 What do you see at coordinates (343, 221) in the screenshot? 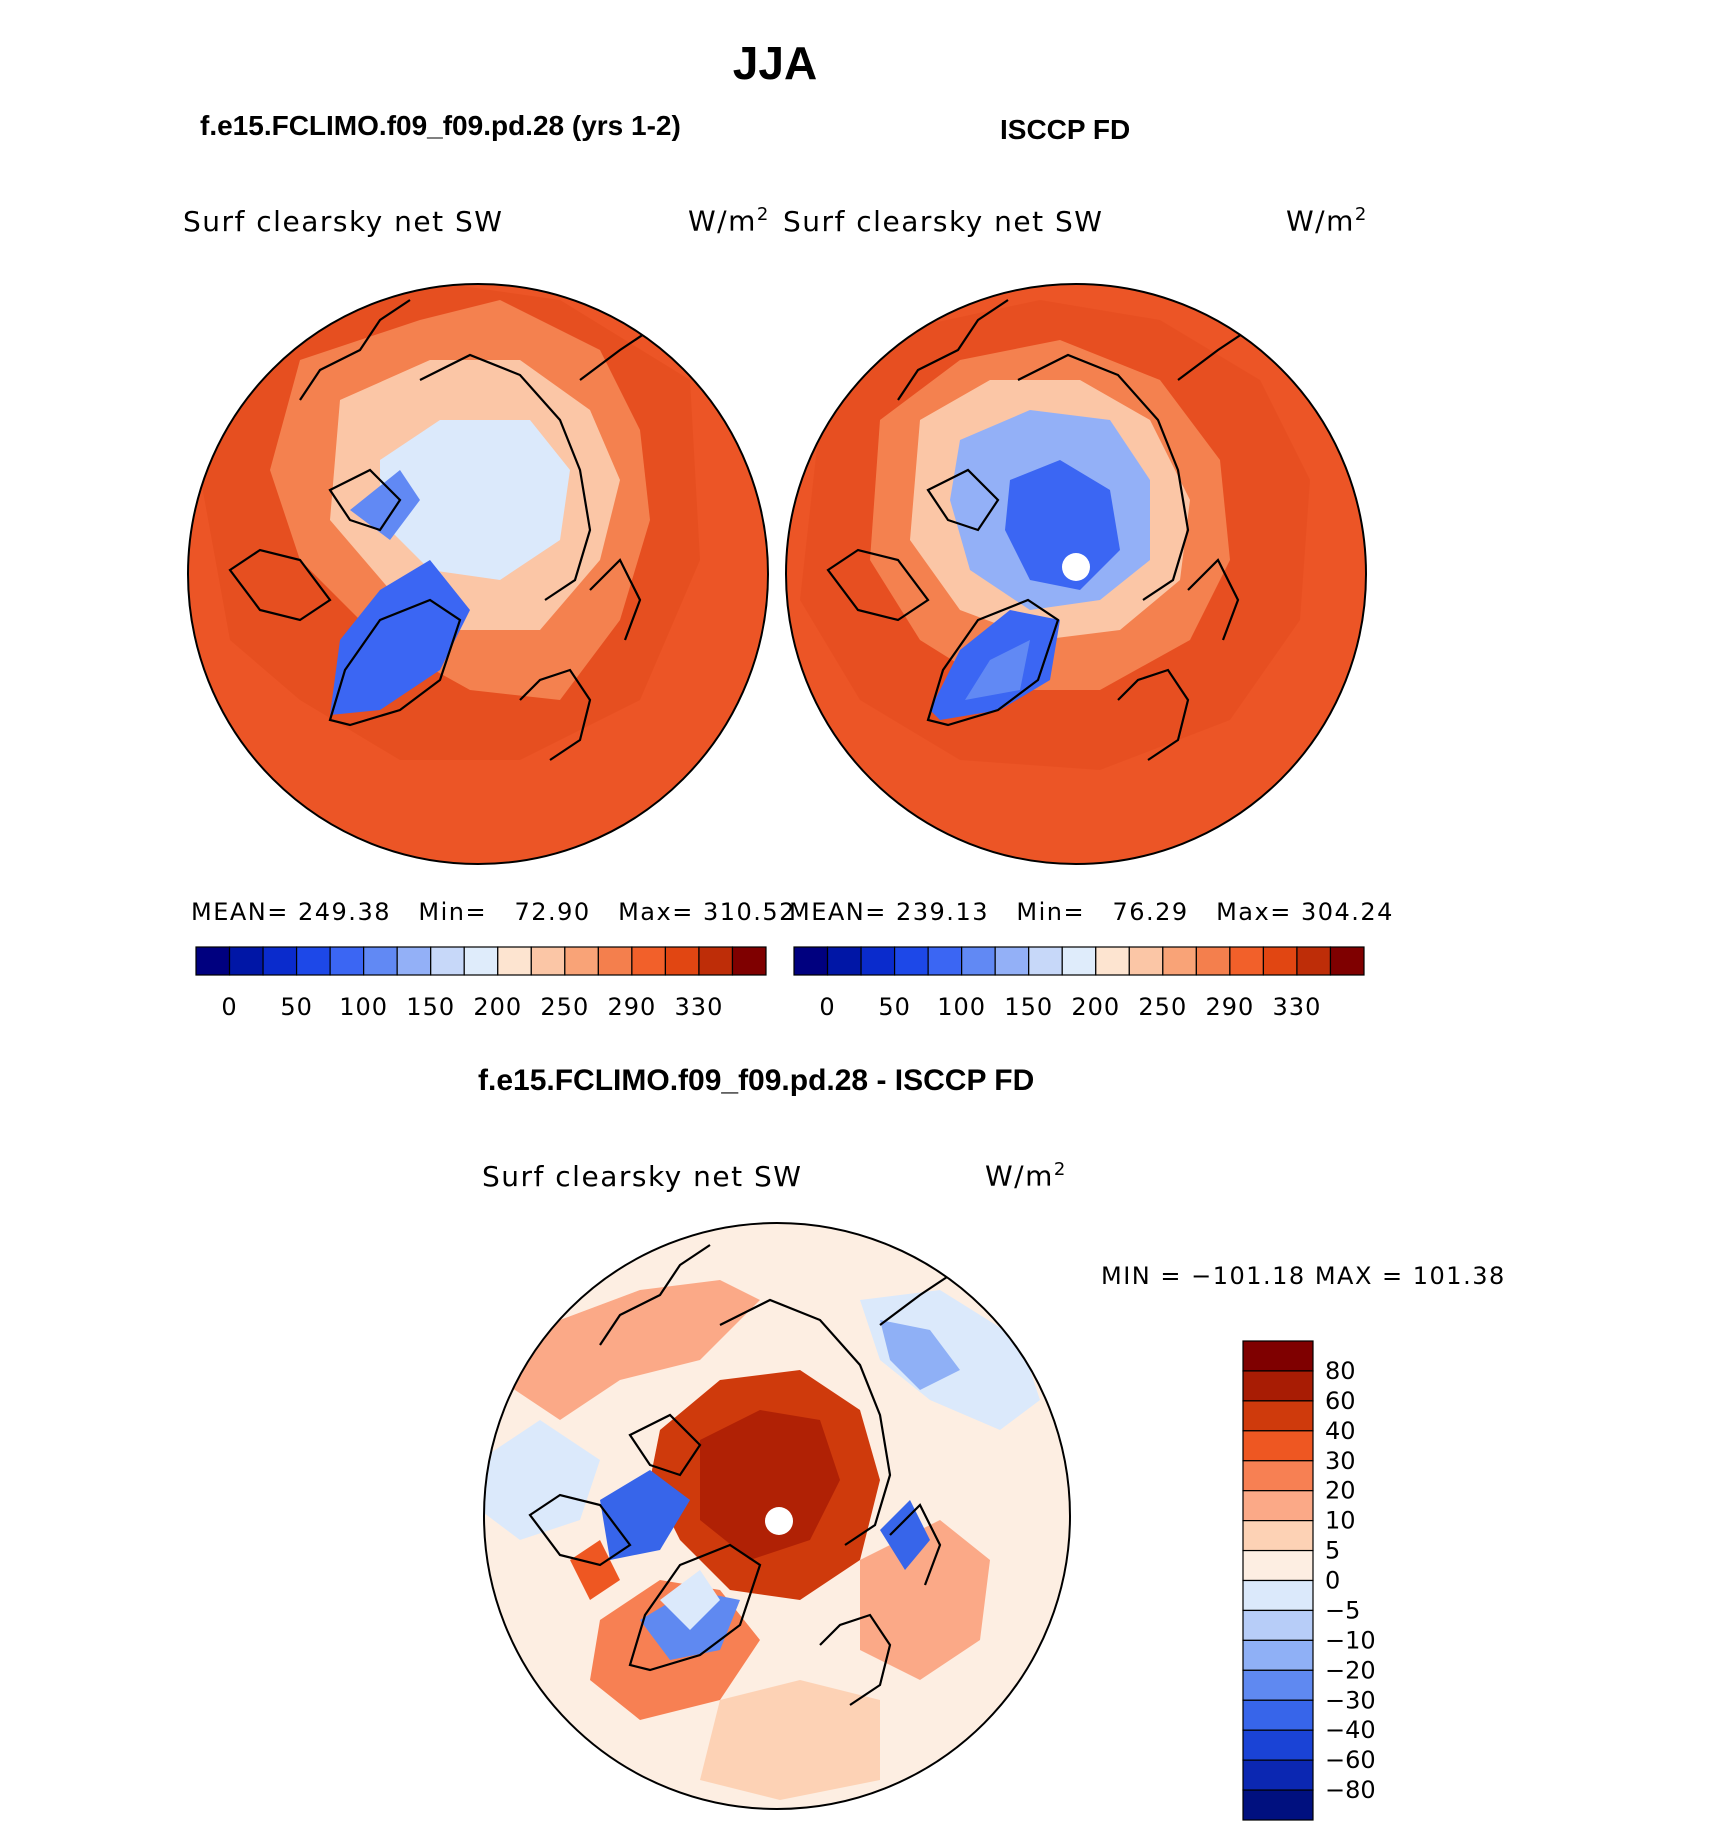
I see `panel-left-variable: Surf clearsky net SW` at bounding box center [343, 221].